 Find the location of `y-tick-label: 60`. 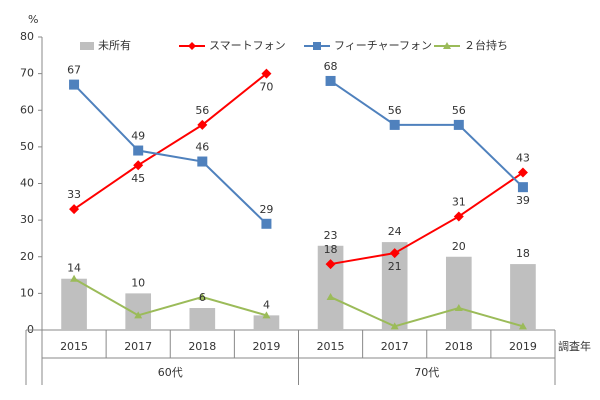

y-tick-label: 60 is located at coordinates (27, 109).